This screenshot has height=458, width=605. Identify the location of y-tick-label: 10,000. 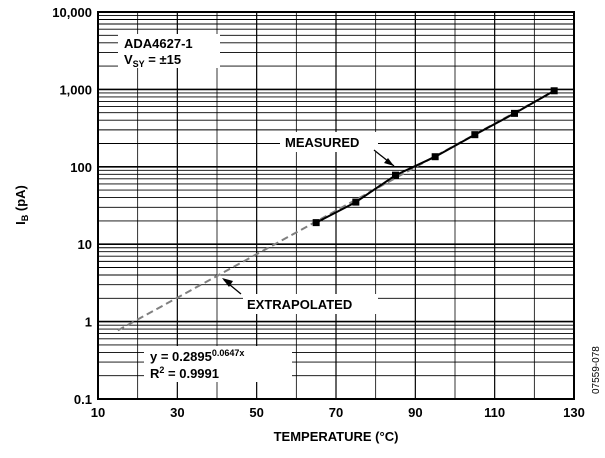
(72, 12).